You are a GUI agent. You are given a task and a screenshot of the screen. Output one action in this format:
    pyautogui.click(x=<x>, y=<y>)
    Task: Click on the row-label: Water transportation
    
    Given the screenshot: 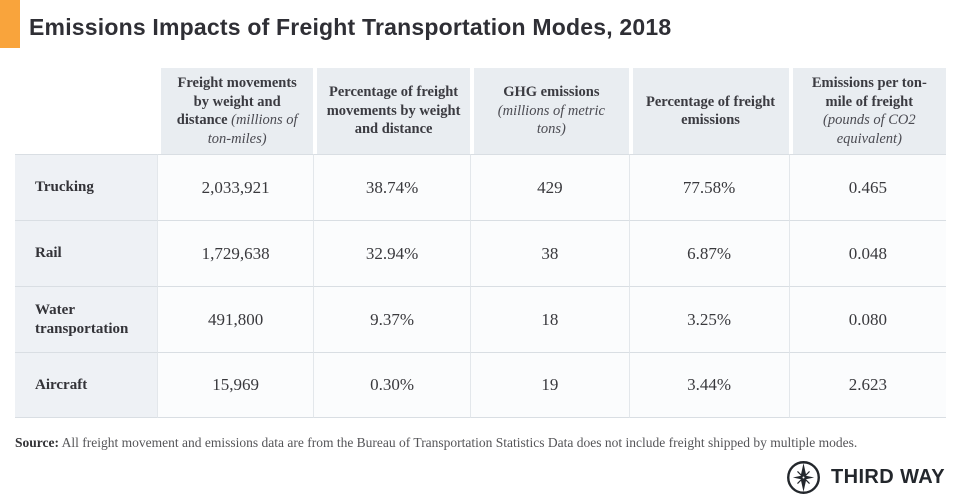 What is the action you would take?
    pyautogui.click(x=86, y=319)
    